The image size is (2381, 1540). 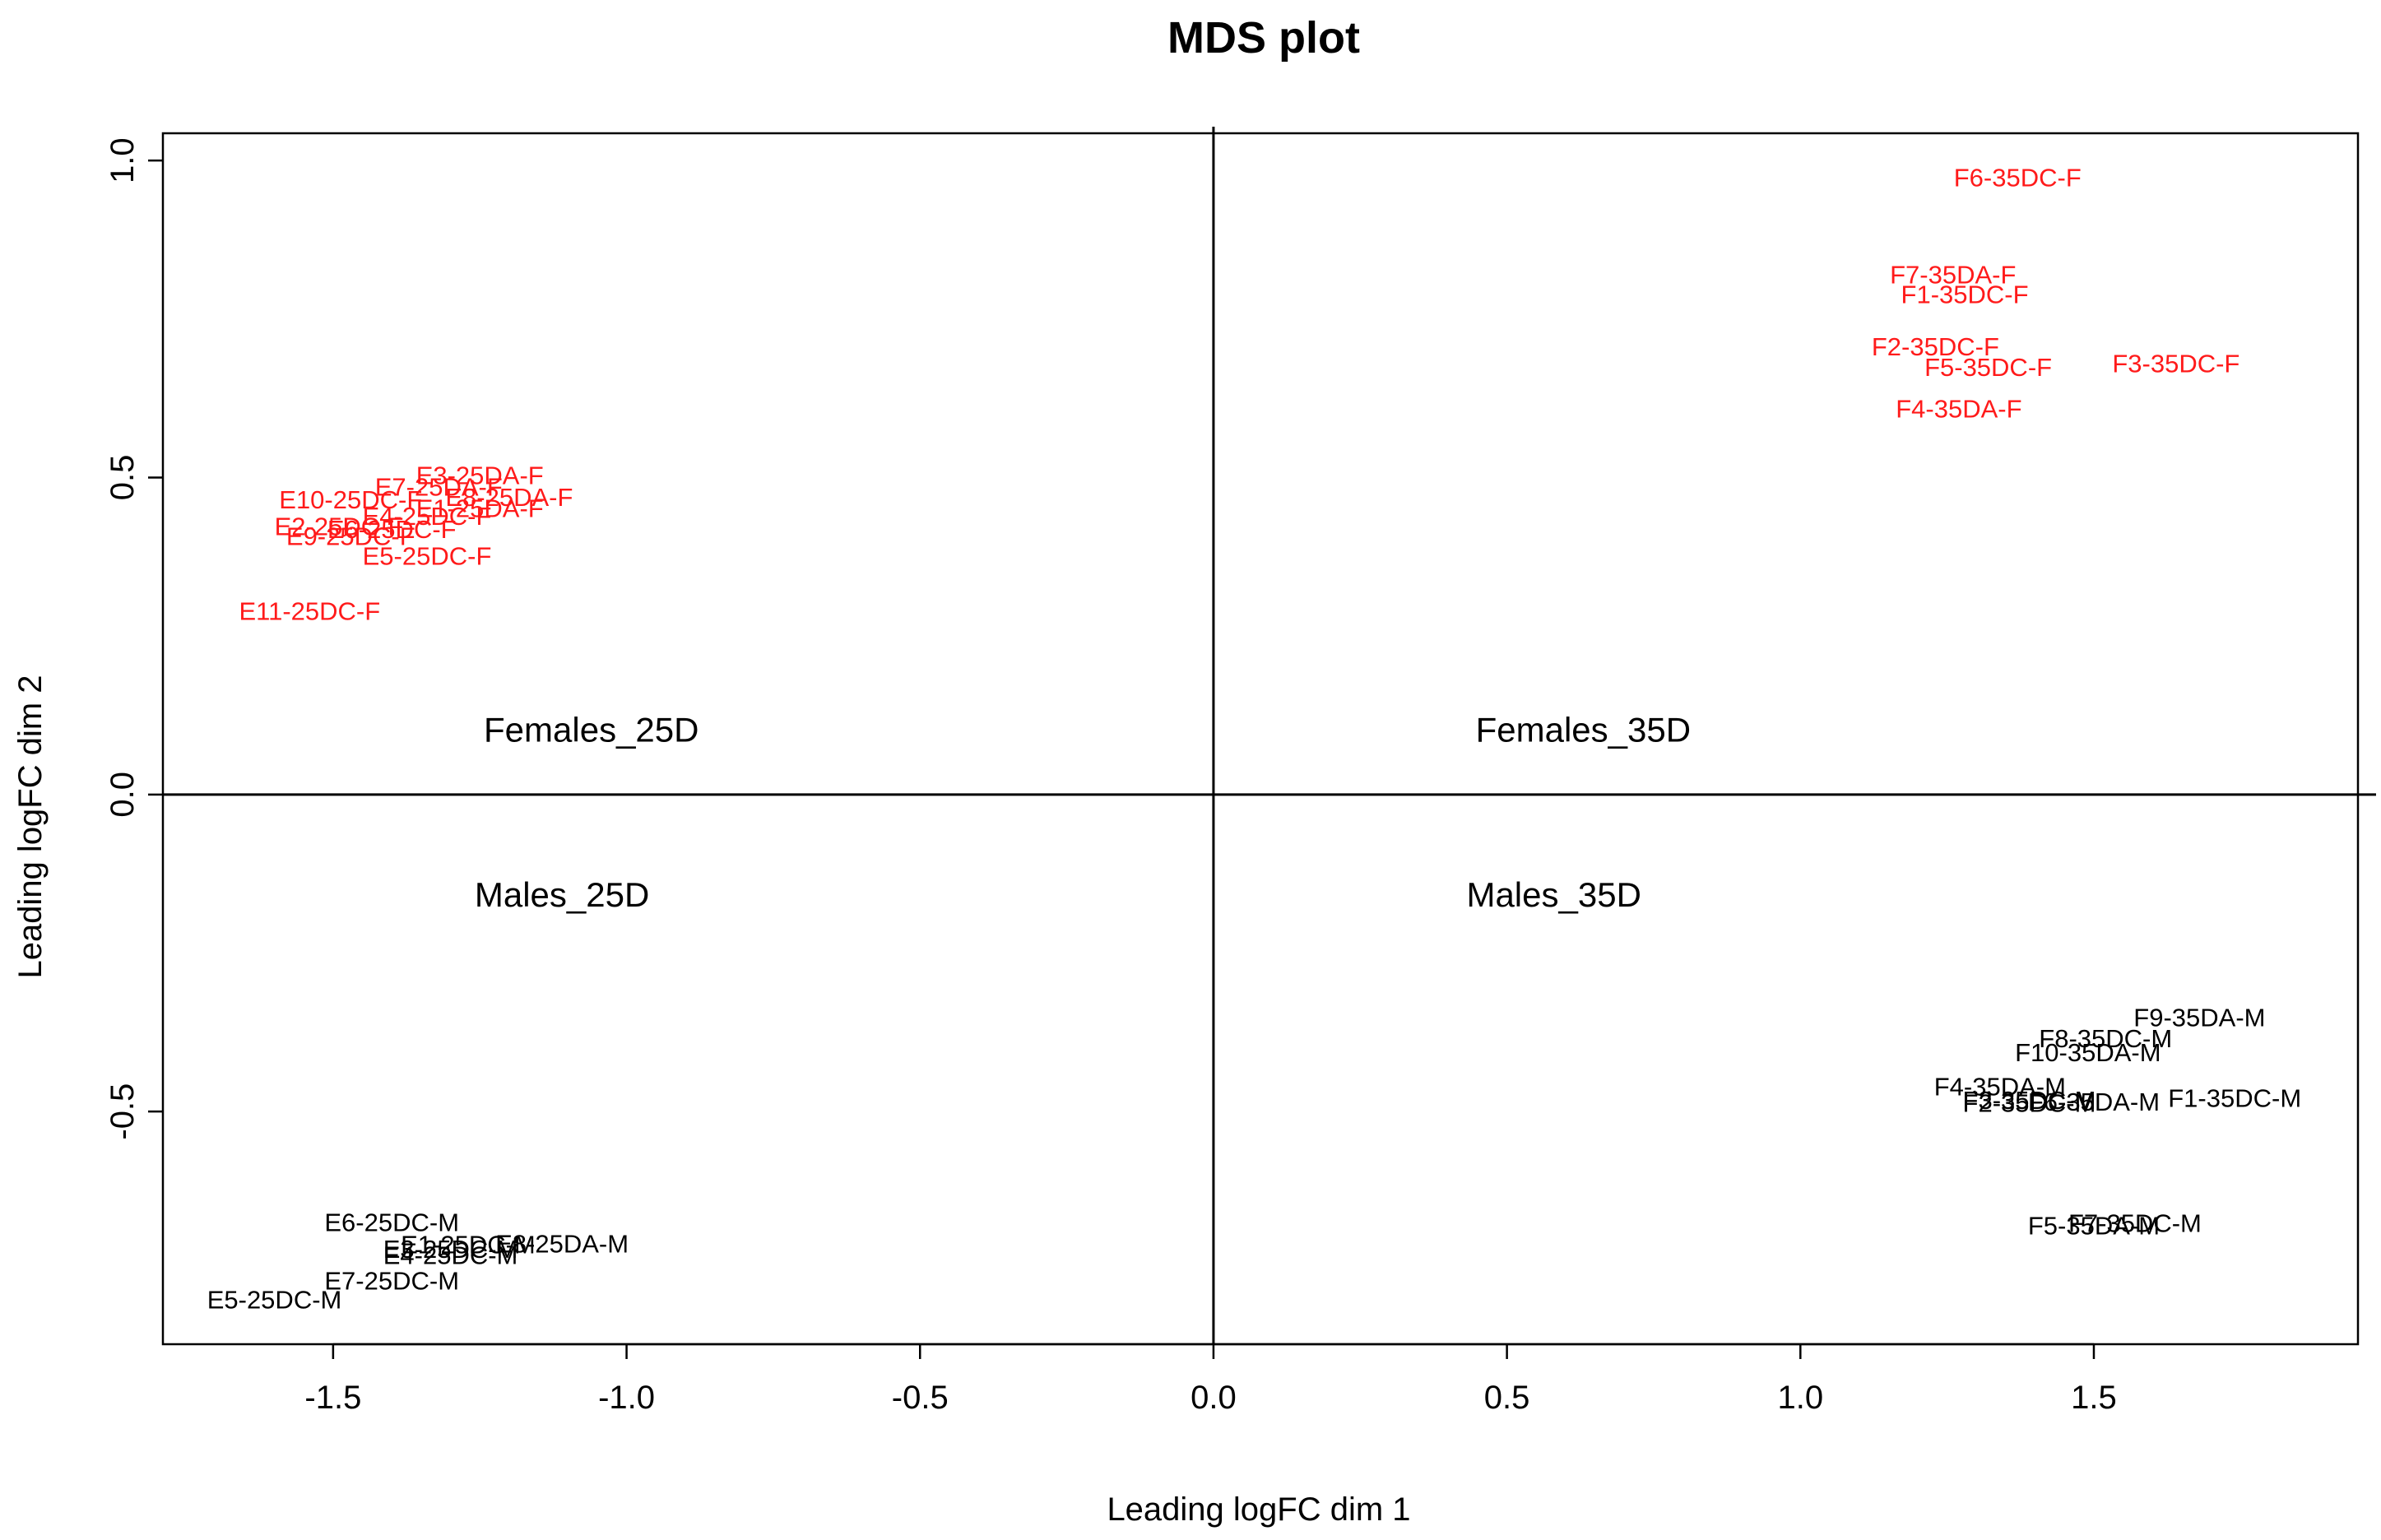 I want to click on y-tick-label: -0.5, so click(x=122, y=1111).